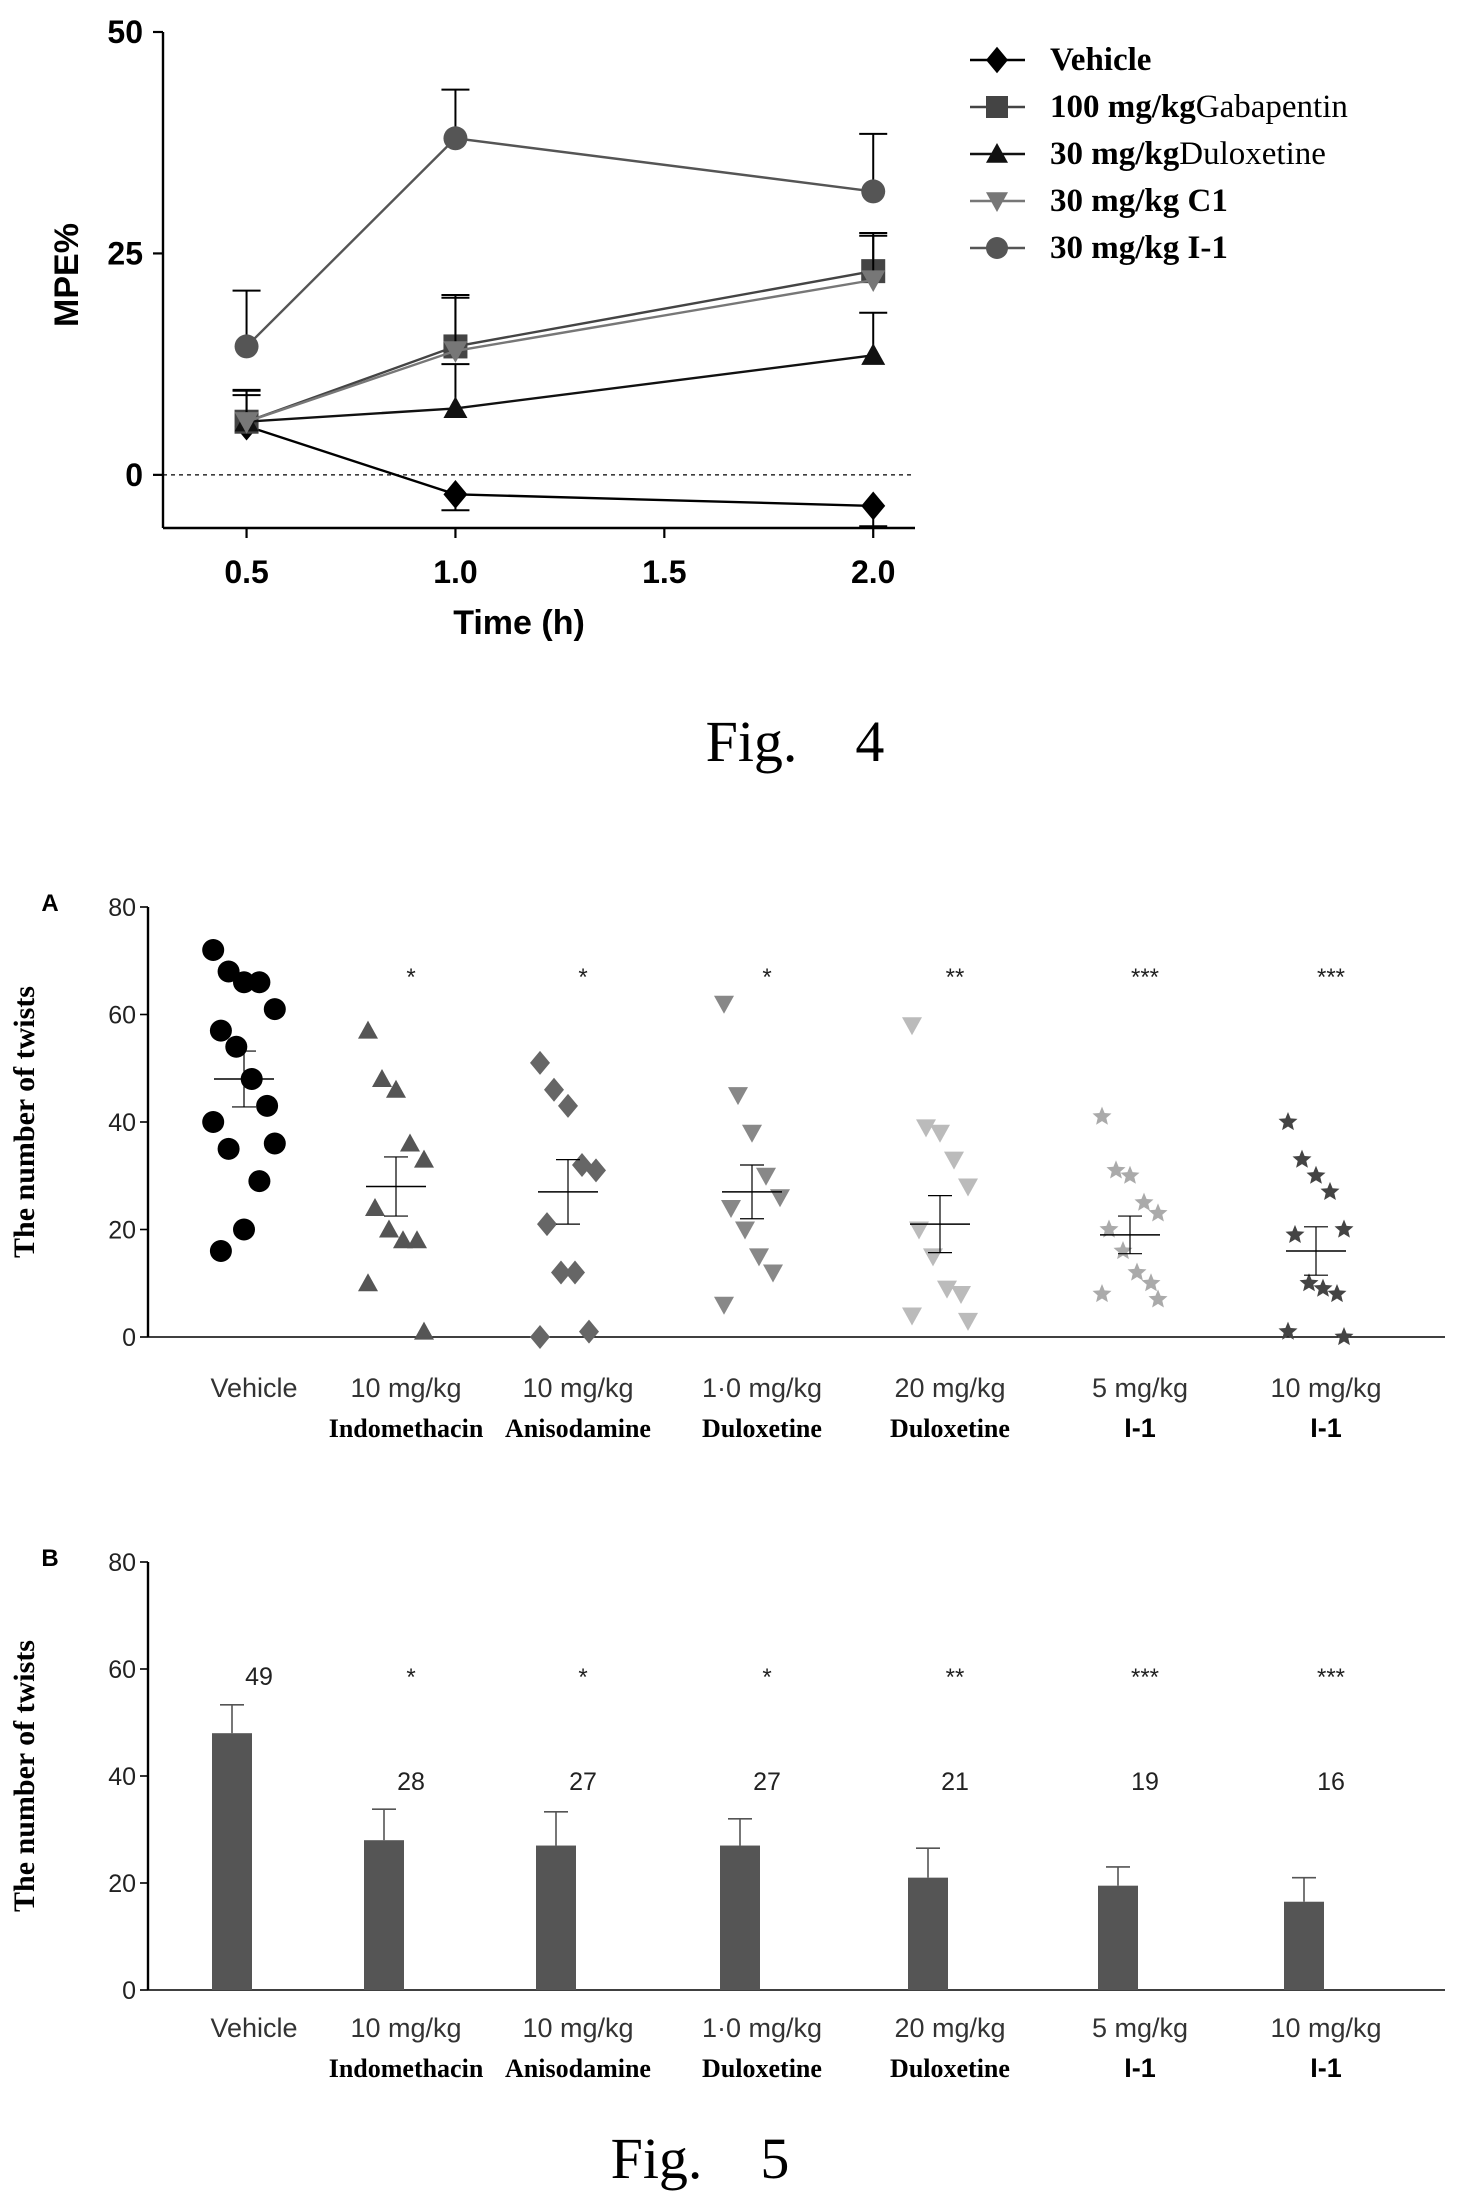 The height and width of the screenshot is (2211, 1477). Describe the element at coordinates (1140, 2028) in the screenshot. I see `category-label: 5 mg/kg` at that location.